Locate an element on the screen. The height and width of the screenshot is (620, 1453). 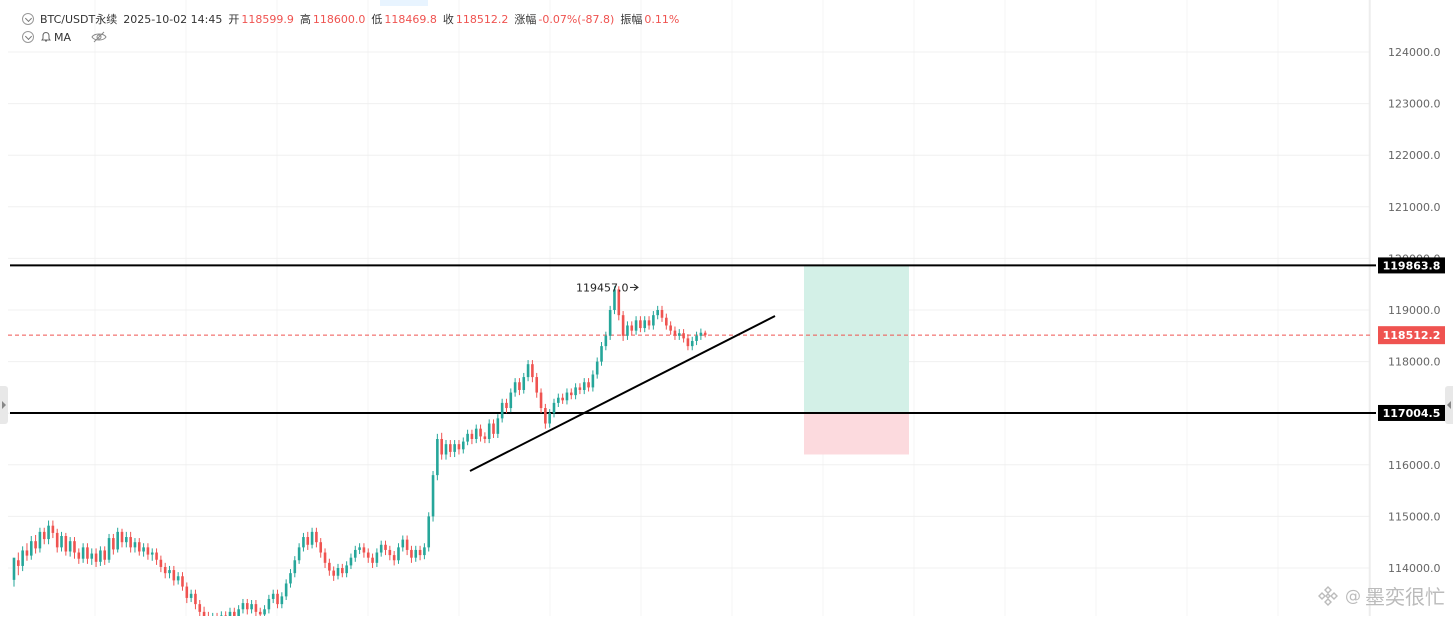
profit-target-zone is located at coordinates (856, 339).